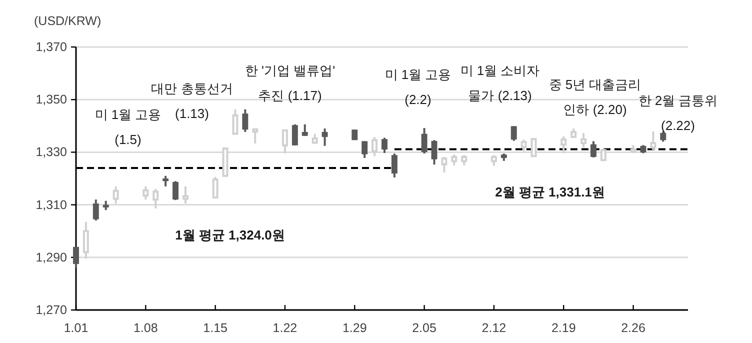 The width and height of the screenshot is (752, 343). Describe the element at coordinates (563, 328) in the screenshot. I see `x-tick-label: 2.19` at that location.